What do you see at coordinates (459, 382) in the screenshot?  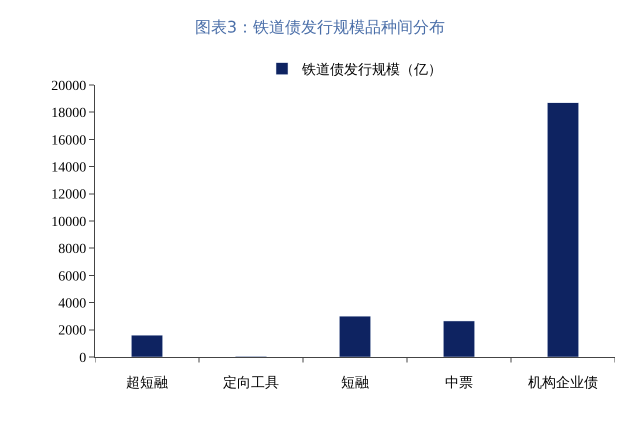 I see `x-tick-label: 中票` at bounding box center [459, 382].